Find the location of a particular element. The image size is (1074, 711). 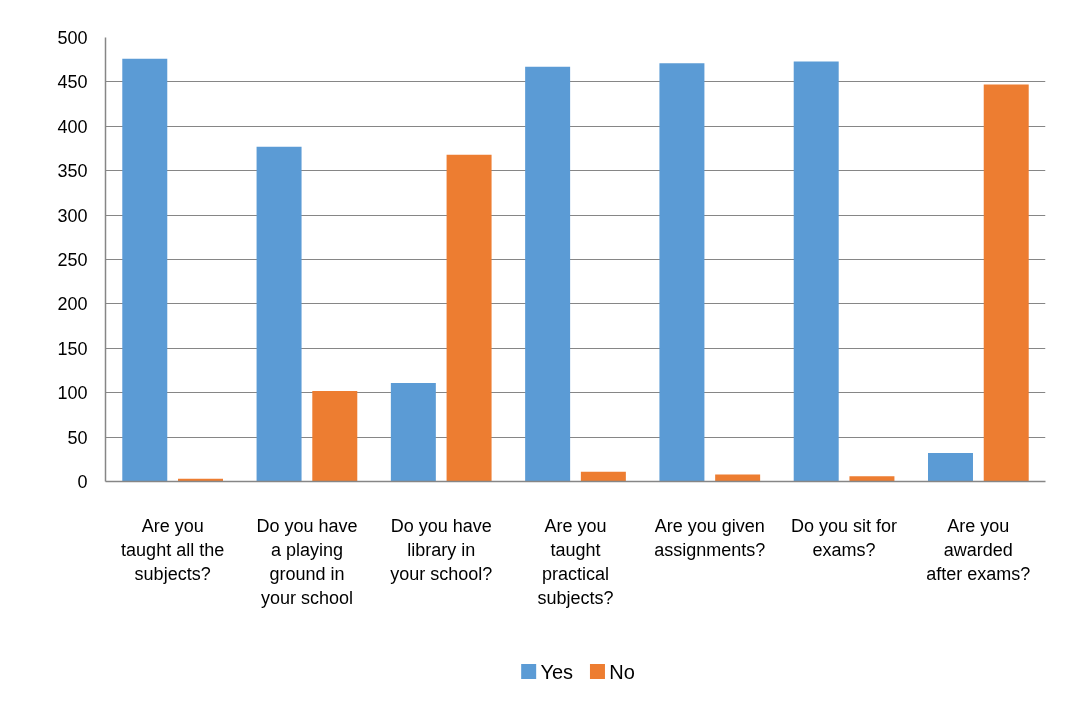

x-tick-label: Are you taught practical subjects? is located at coordinates (575, 561).